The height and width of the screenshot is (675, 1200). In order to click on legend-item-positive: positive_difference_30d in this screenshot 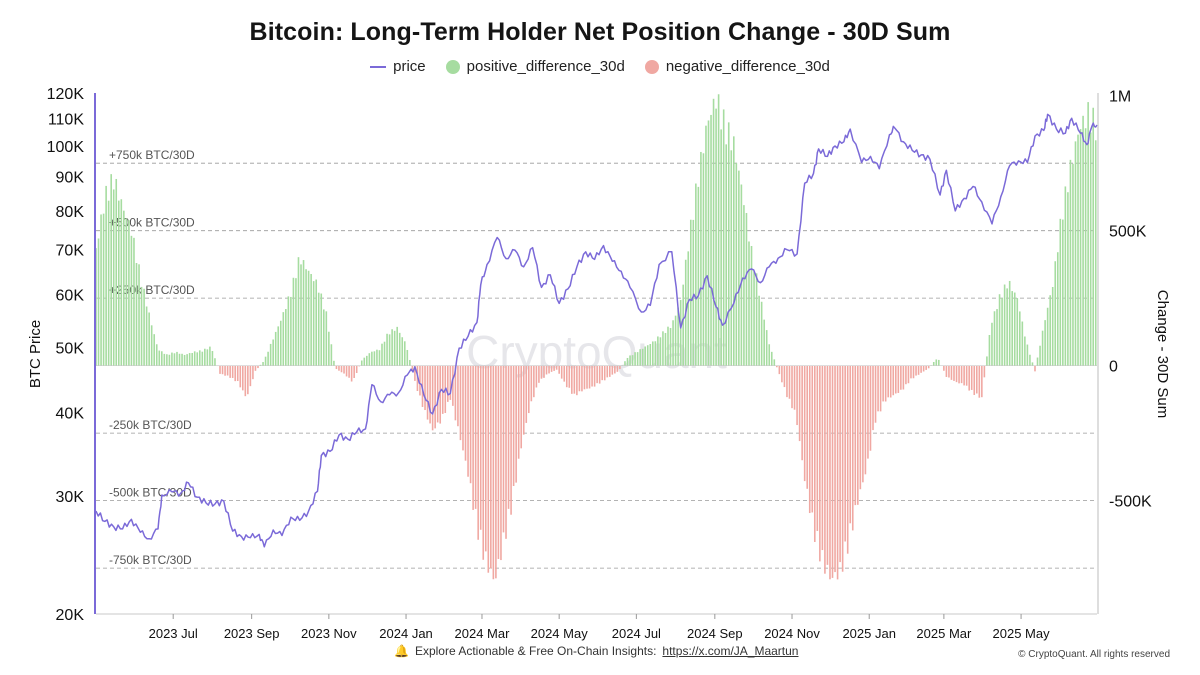, I will do `click(535, 66)`.